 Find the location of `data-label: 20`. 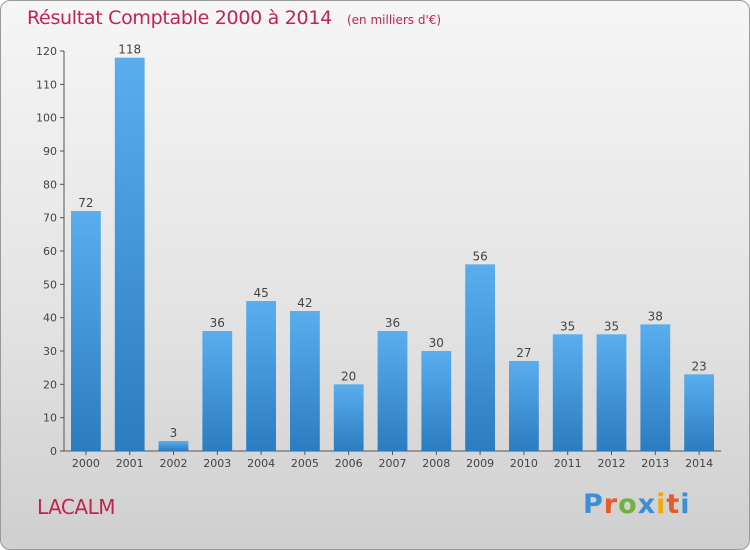

data-label: 20 is located at coordinates (348, 376).